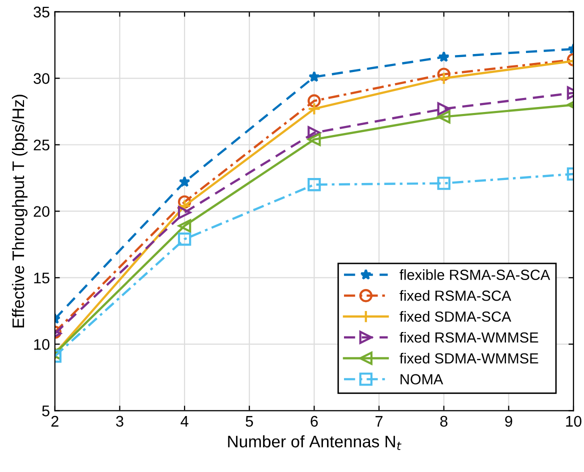 This screenshot has width=584, height=472. Describe the element at coordinates (456, 316) in the screenshot. I see `legend-label: fixed SDMA-SCA` at that location.